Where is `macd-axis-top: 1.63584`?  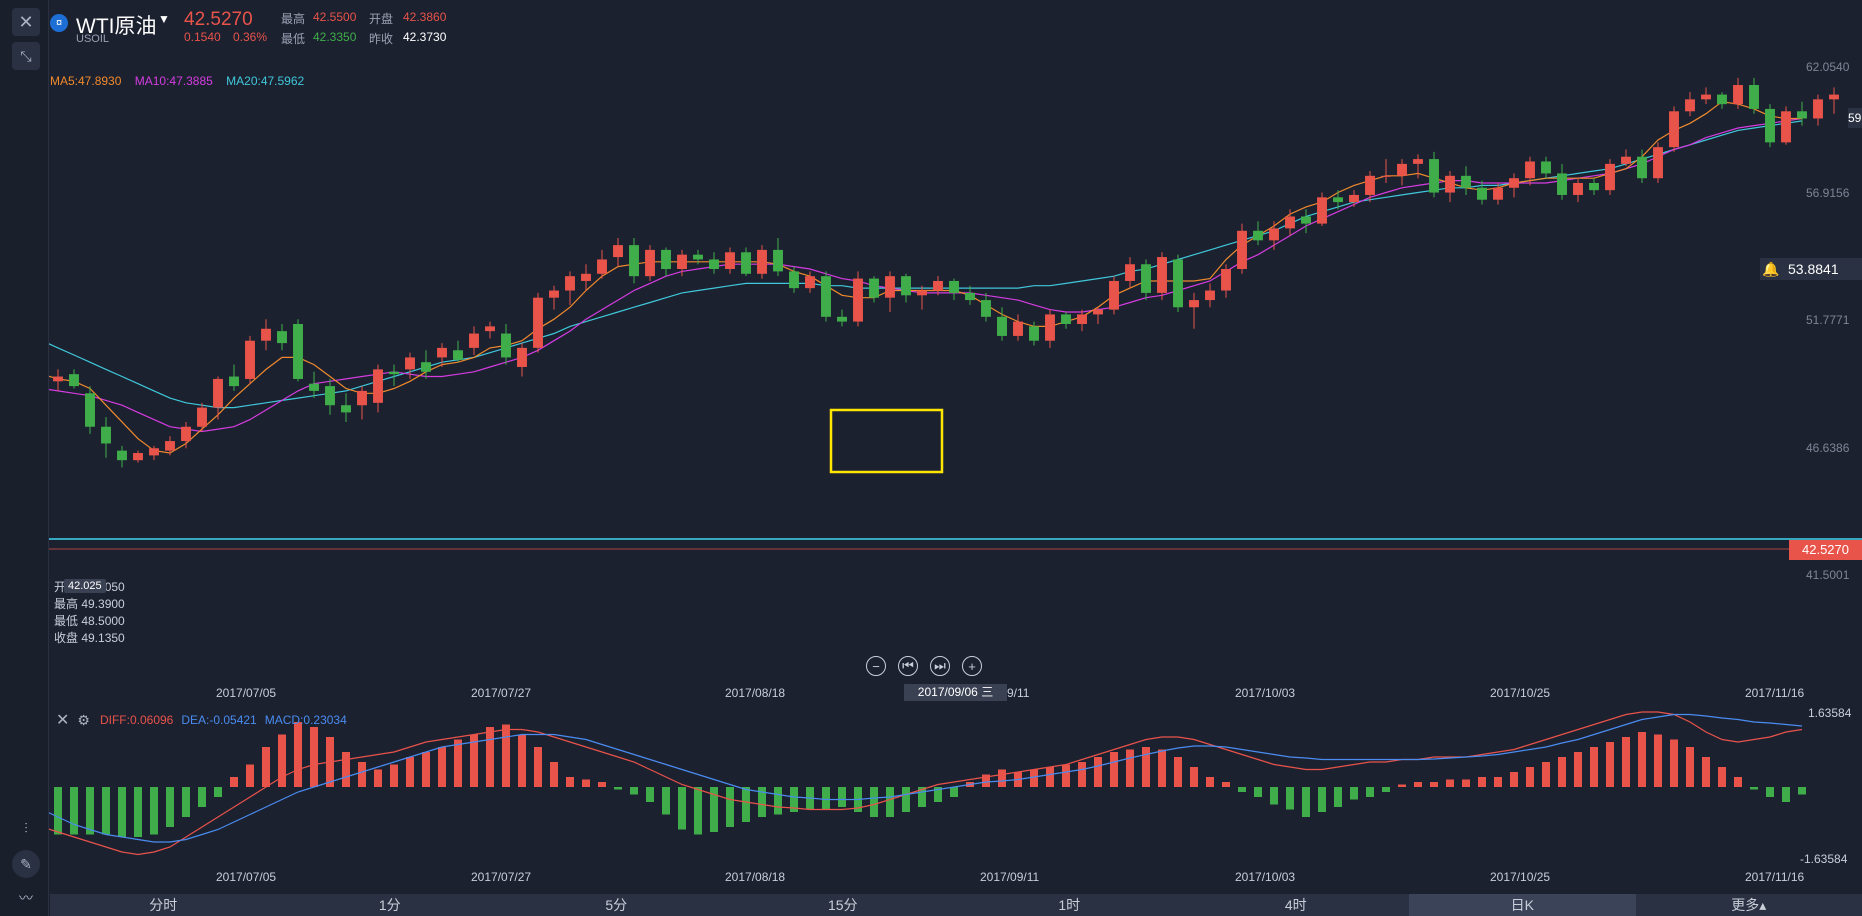
macd-axis-top: 1.63584 is located at coordinates (1830, 713).